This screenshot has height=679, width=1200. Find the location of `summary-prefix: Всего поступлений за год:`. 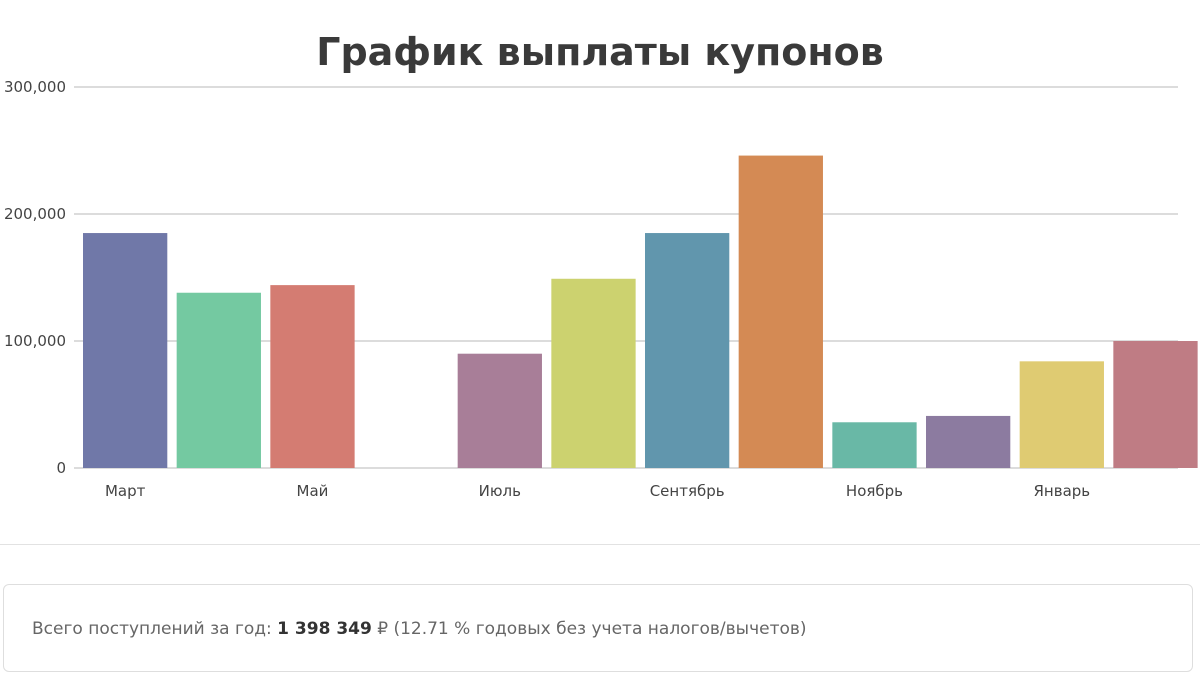

summary-prefix: Всего поступлений за год: is located at coordinates (152, 629).